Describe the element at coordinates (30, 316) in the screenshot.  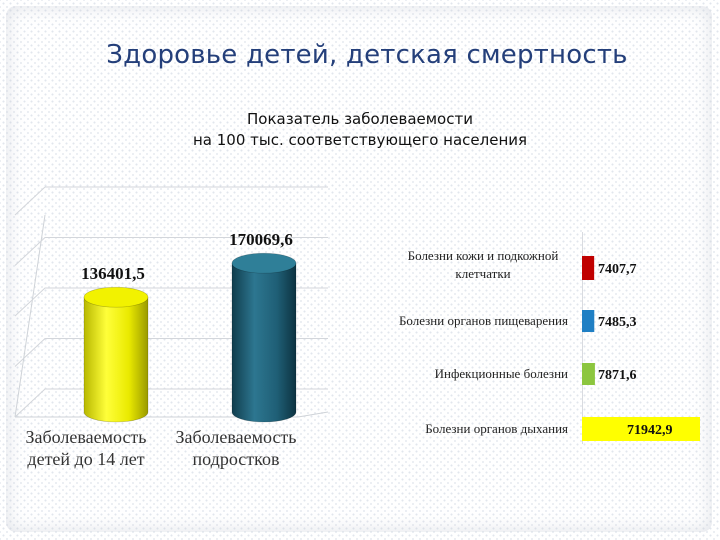
I see `side-wall-edge` at that location.